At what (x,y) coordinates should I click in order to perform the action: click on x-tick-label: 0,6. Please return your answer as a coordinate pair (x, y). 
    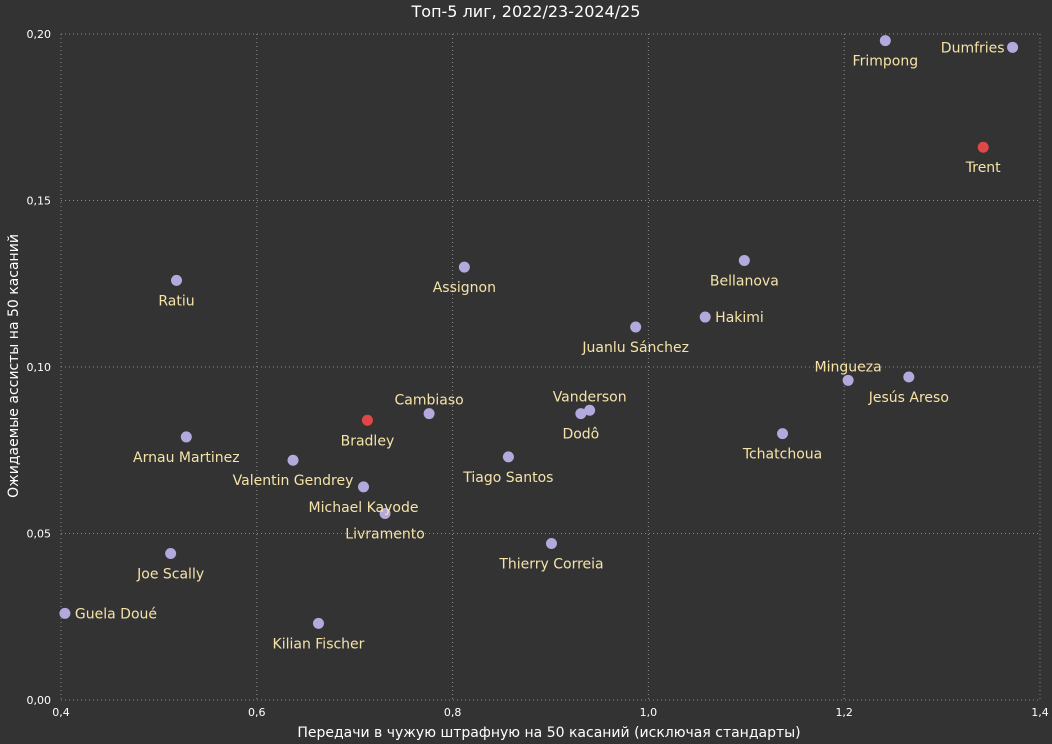
    Looking at the image, I should click on (257, 712).